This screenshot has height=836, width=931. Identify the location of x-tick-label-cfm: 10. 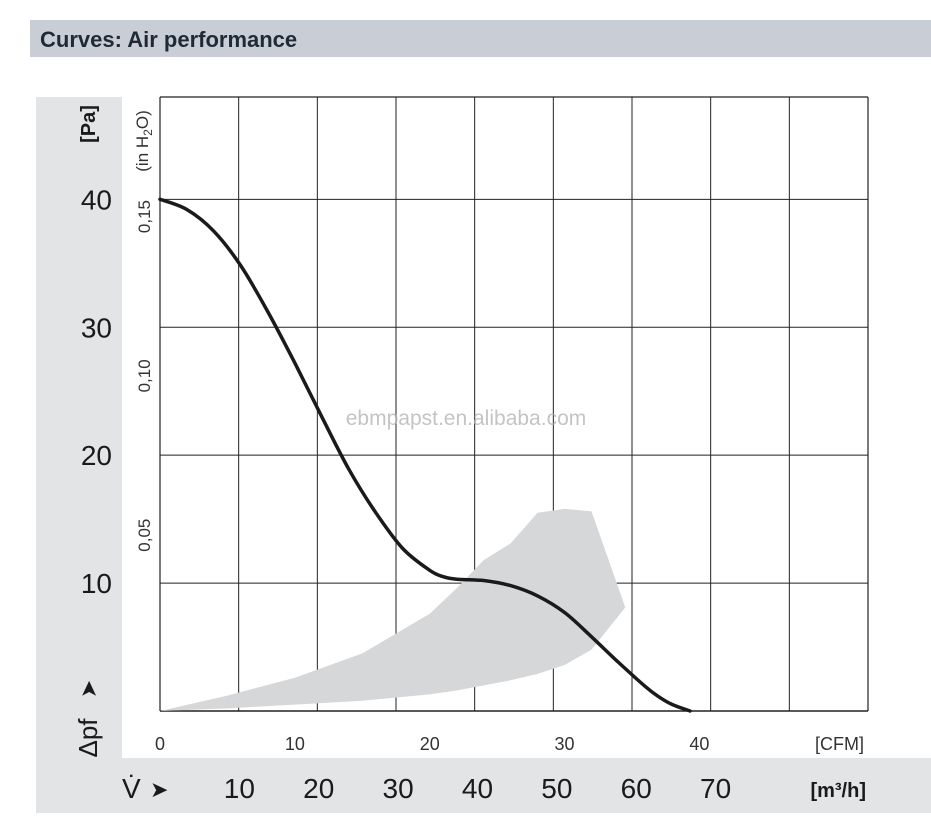
(295, 744).